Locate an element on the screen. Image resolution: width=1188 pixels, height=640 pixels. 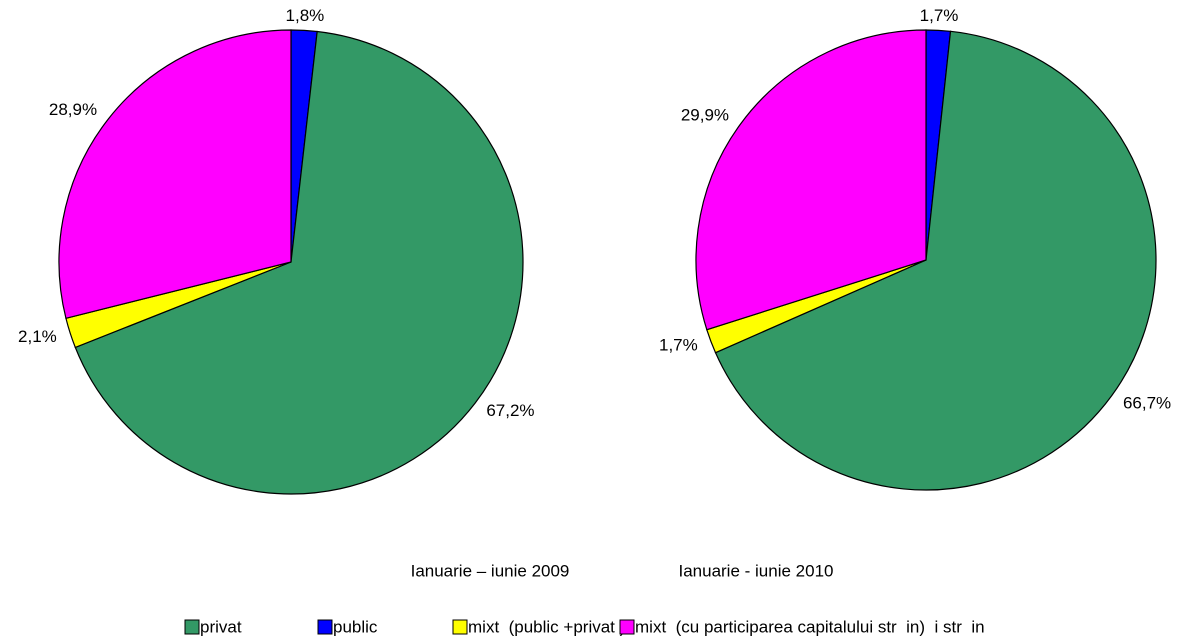
data-label: 2,1% is located at coordinates (37, 336).